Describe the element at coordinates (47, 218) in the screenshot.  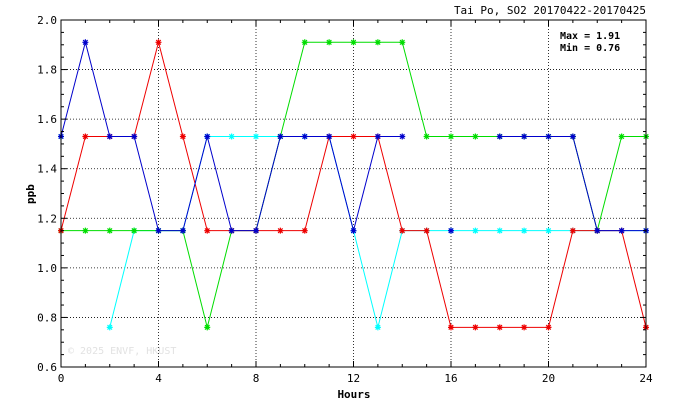
I see `y-tick-label: 1.2` at that location.